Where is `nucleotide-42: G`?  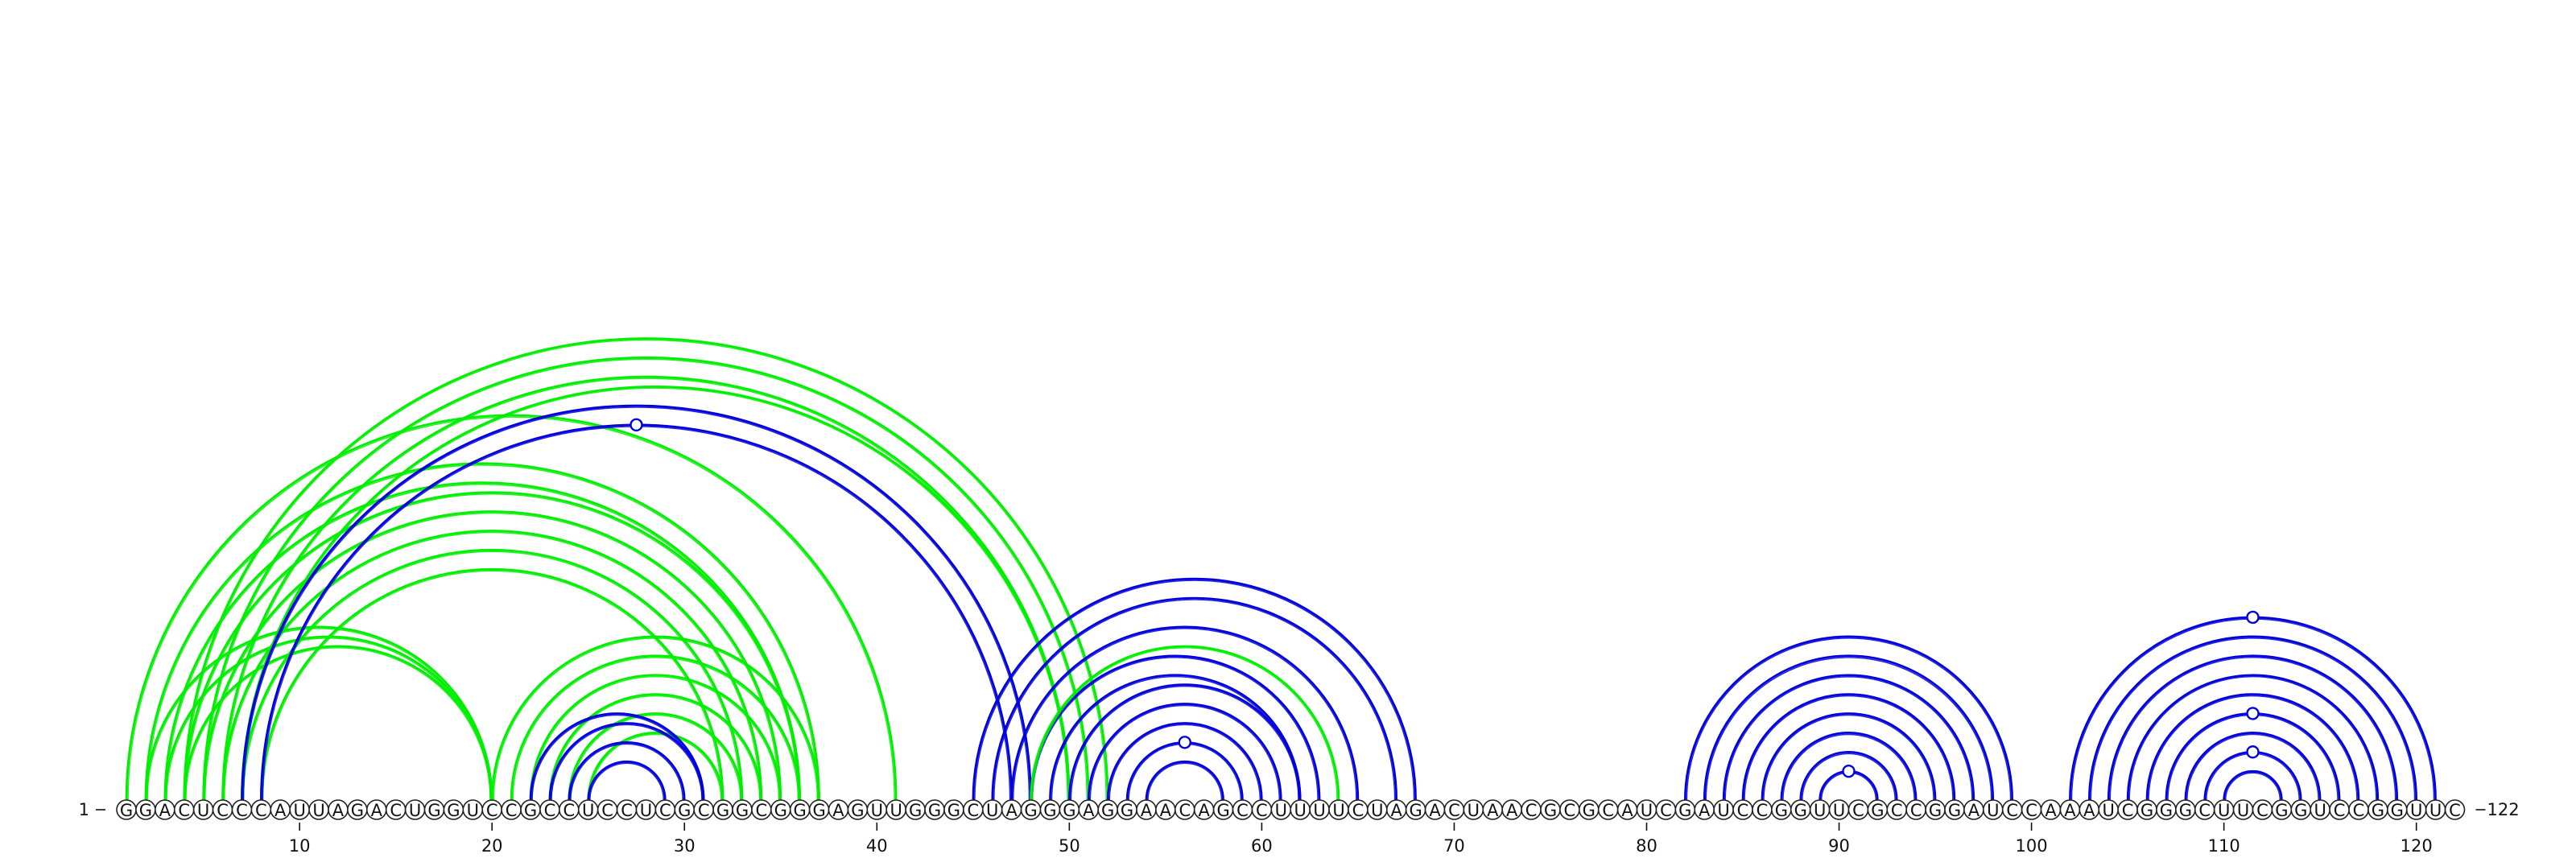 nucleotide-42: G is located at coordinates (915, 809).